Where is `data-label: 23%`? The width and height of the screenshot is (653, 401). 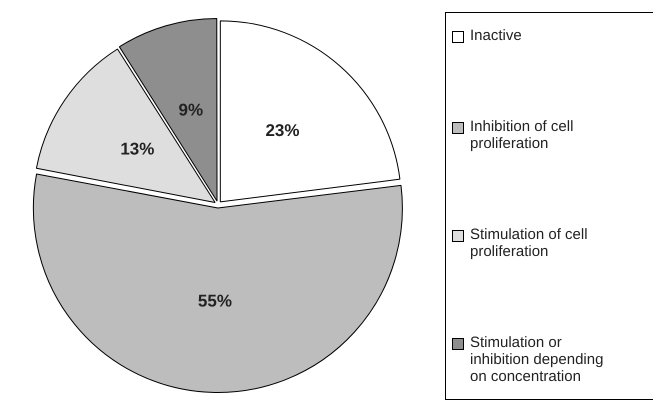
data-label: 23% is located at coordinates (282, 130).